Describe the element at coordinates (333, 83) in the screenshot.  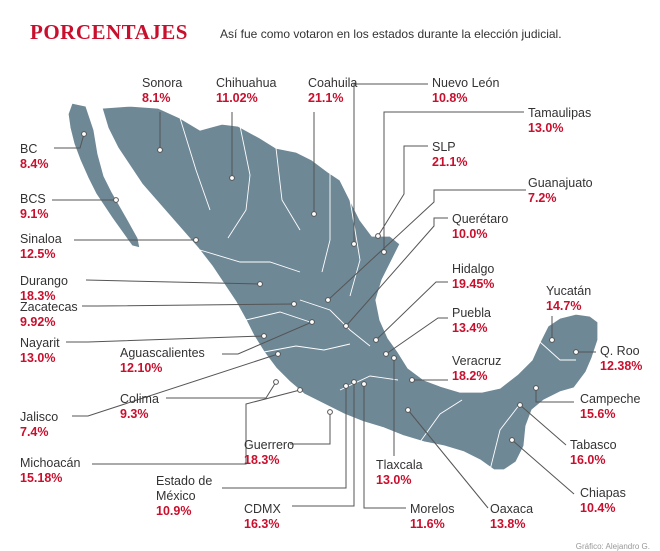
I see `state-name: Coahuila` at that location.